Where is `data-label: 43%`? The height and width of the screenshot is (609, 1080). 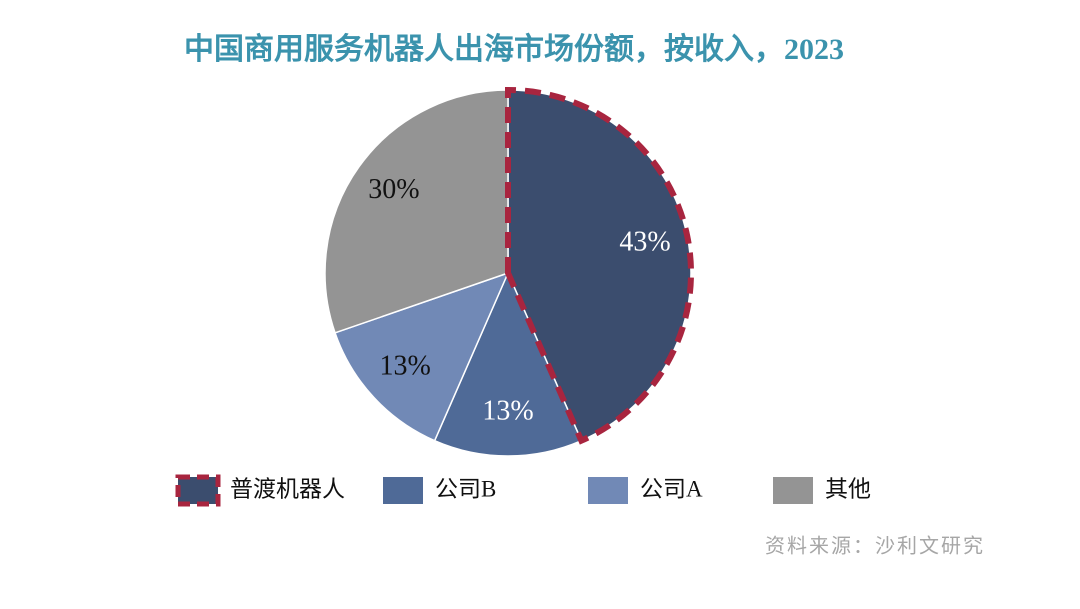 data-label: 43% is located at coordinates (644, 242).